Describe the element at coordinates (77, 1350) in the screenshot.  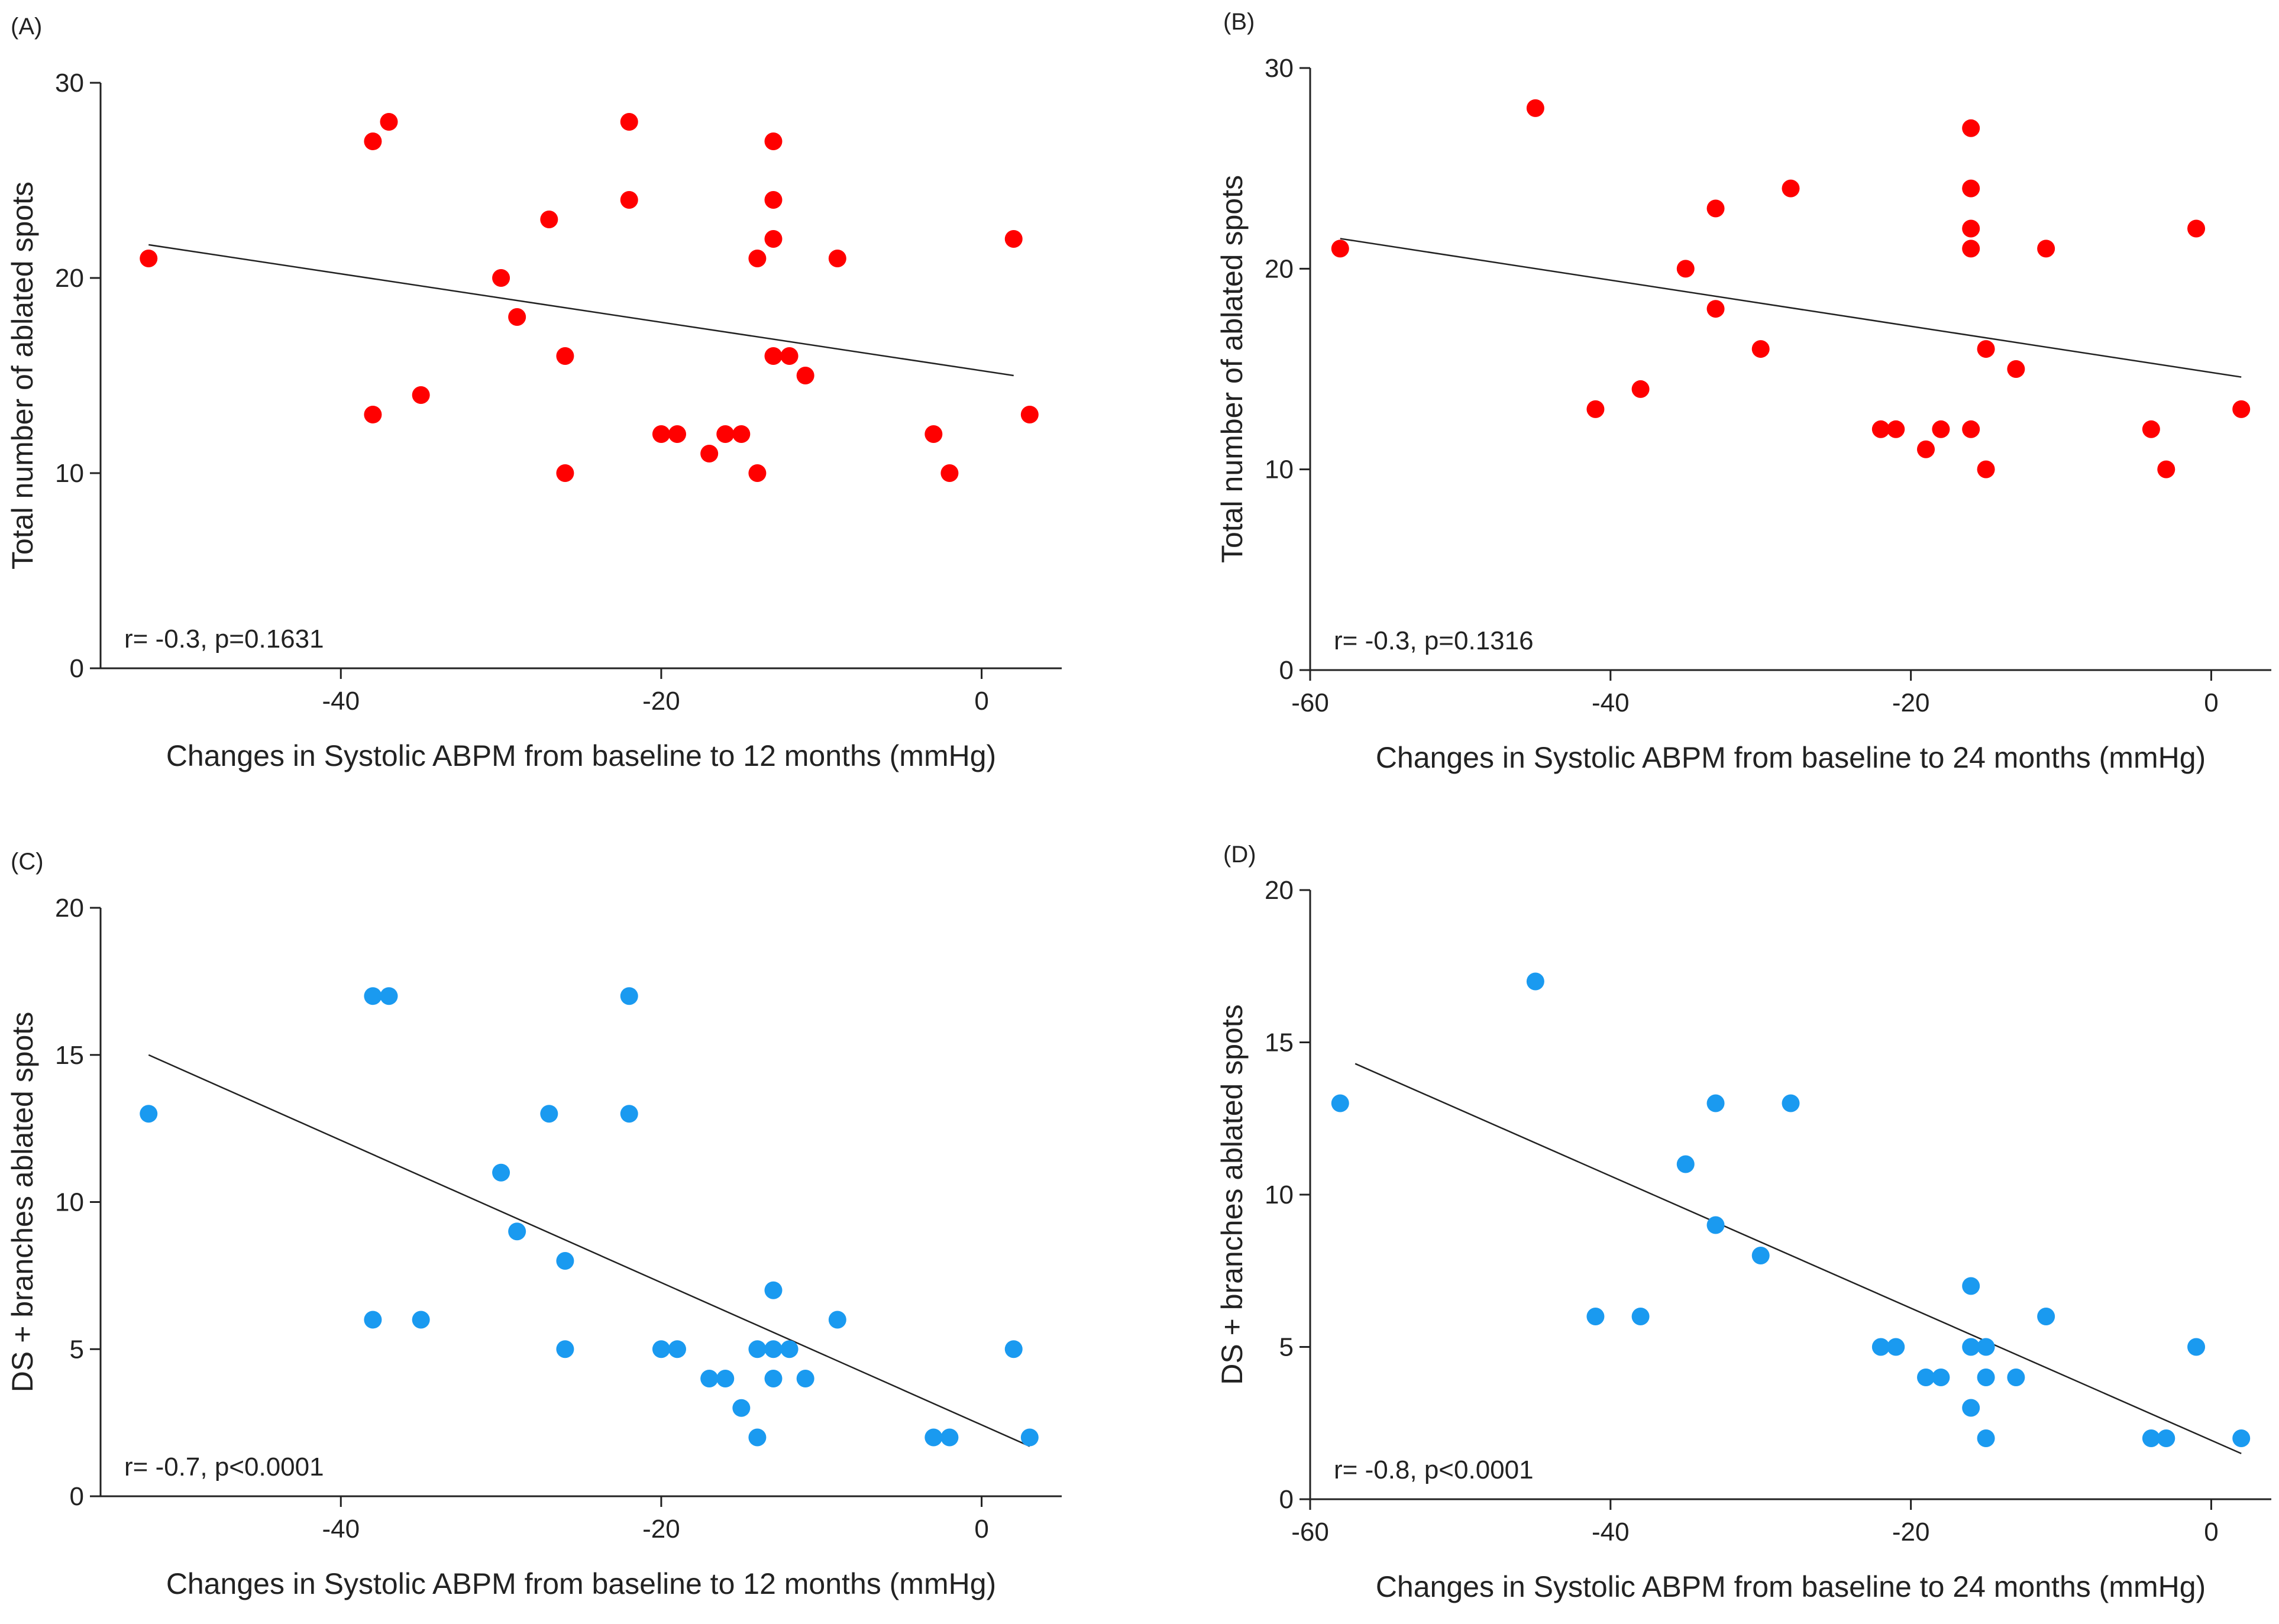
I see `y-tick-label: 5` at that location.